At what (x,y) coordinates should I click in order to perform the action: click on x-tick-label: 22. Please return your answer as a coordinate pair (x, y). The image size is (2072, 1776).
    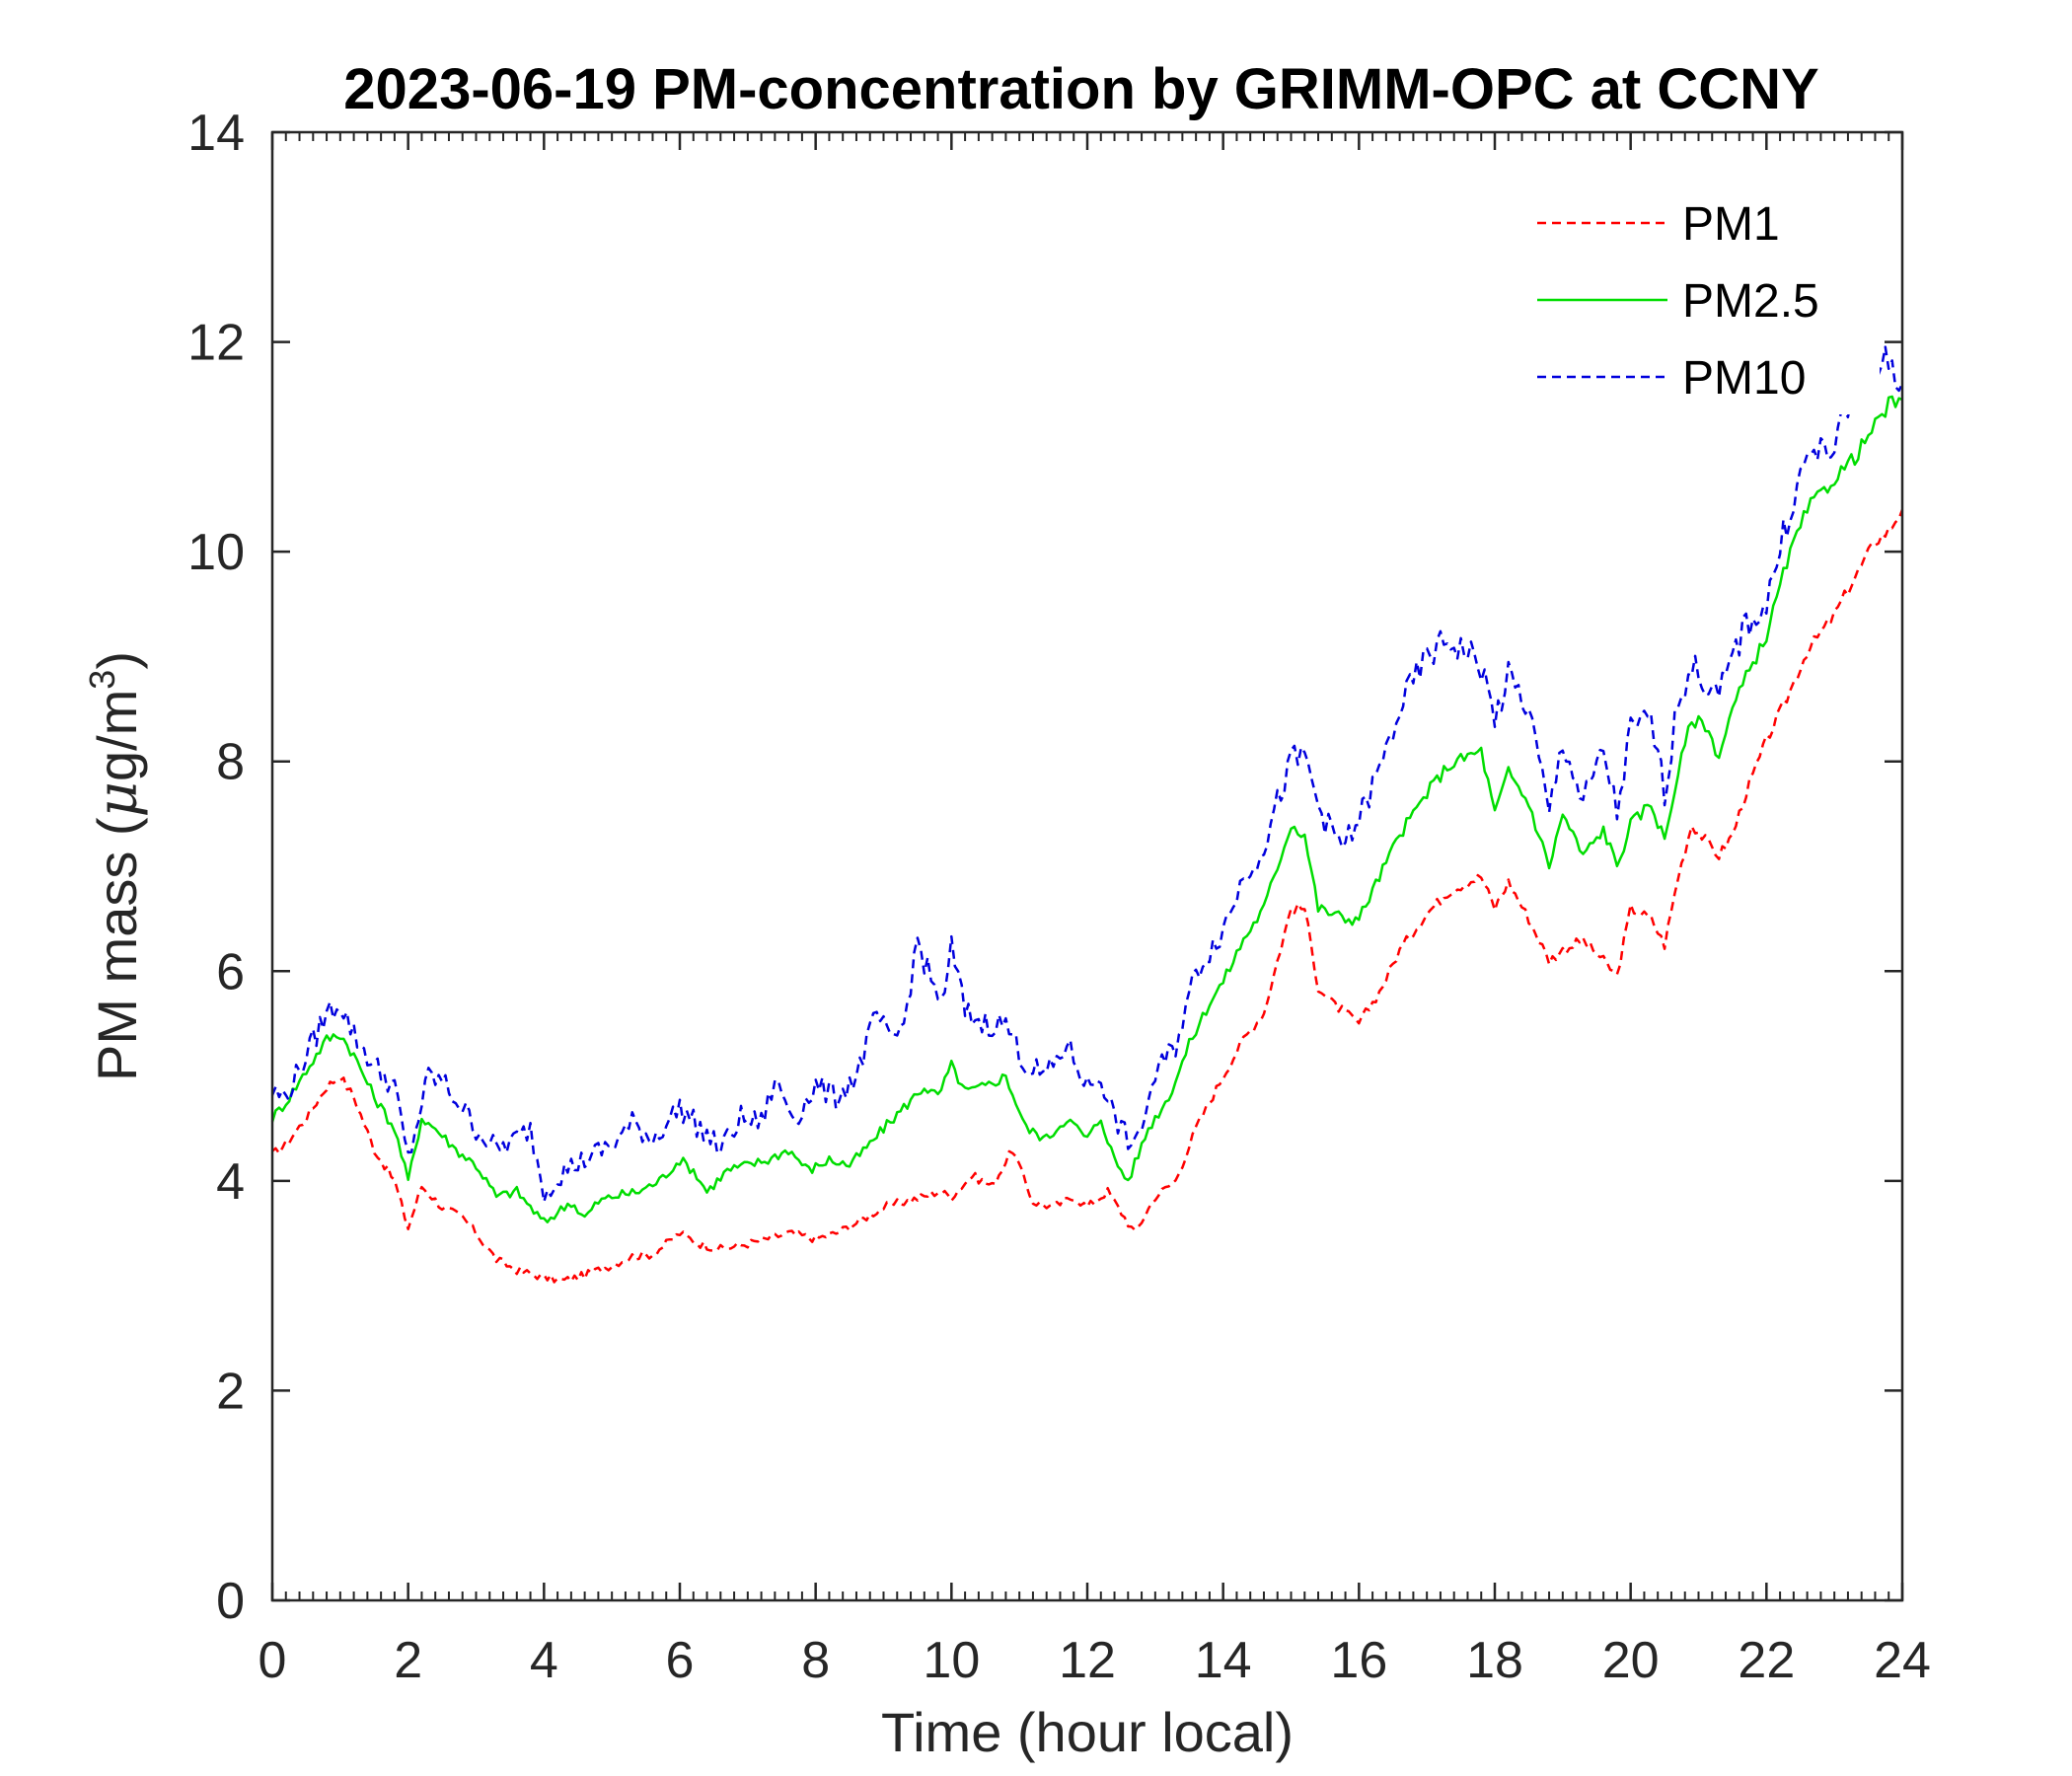
    Looking at the image, I should click on (1766, 1661).